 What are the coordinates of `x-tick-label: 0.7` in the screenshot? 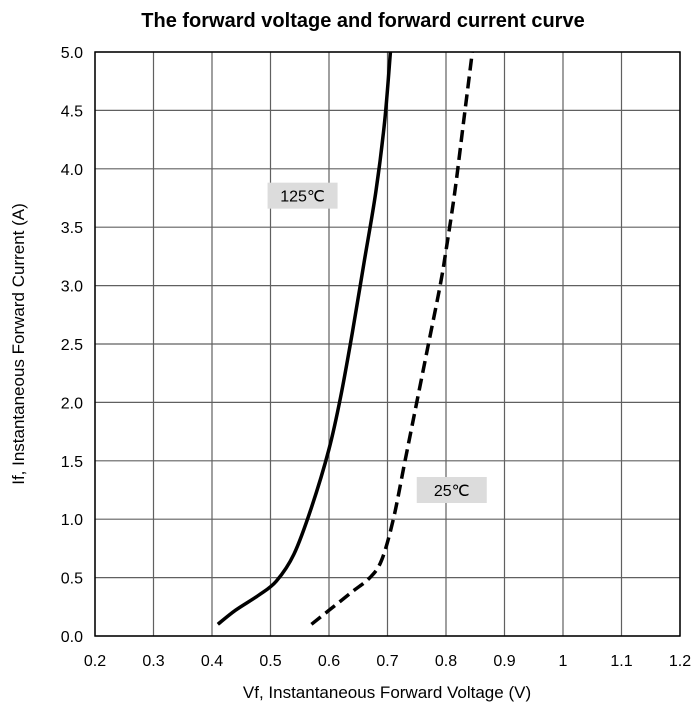 It's located at (387, 661).